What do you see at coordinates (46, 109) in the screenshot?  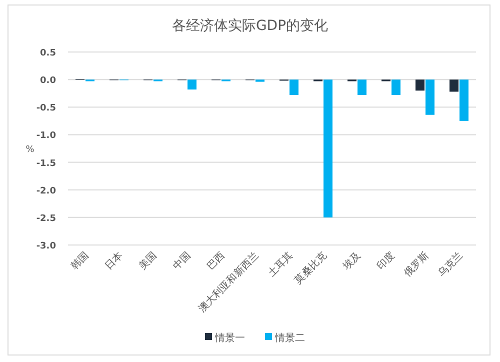 I see `y-tick-label: -0.5` at bounding box center [46, 109].